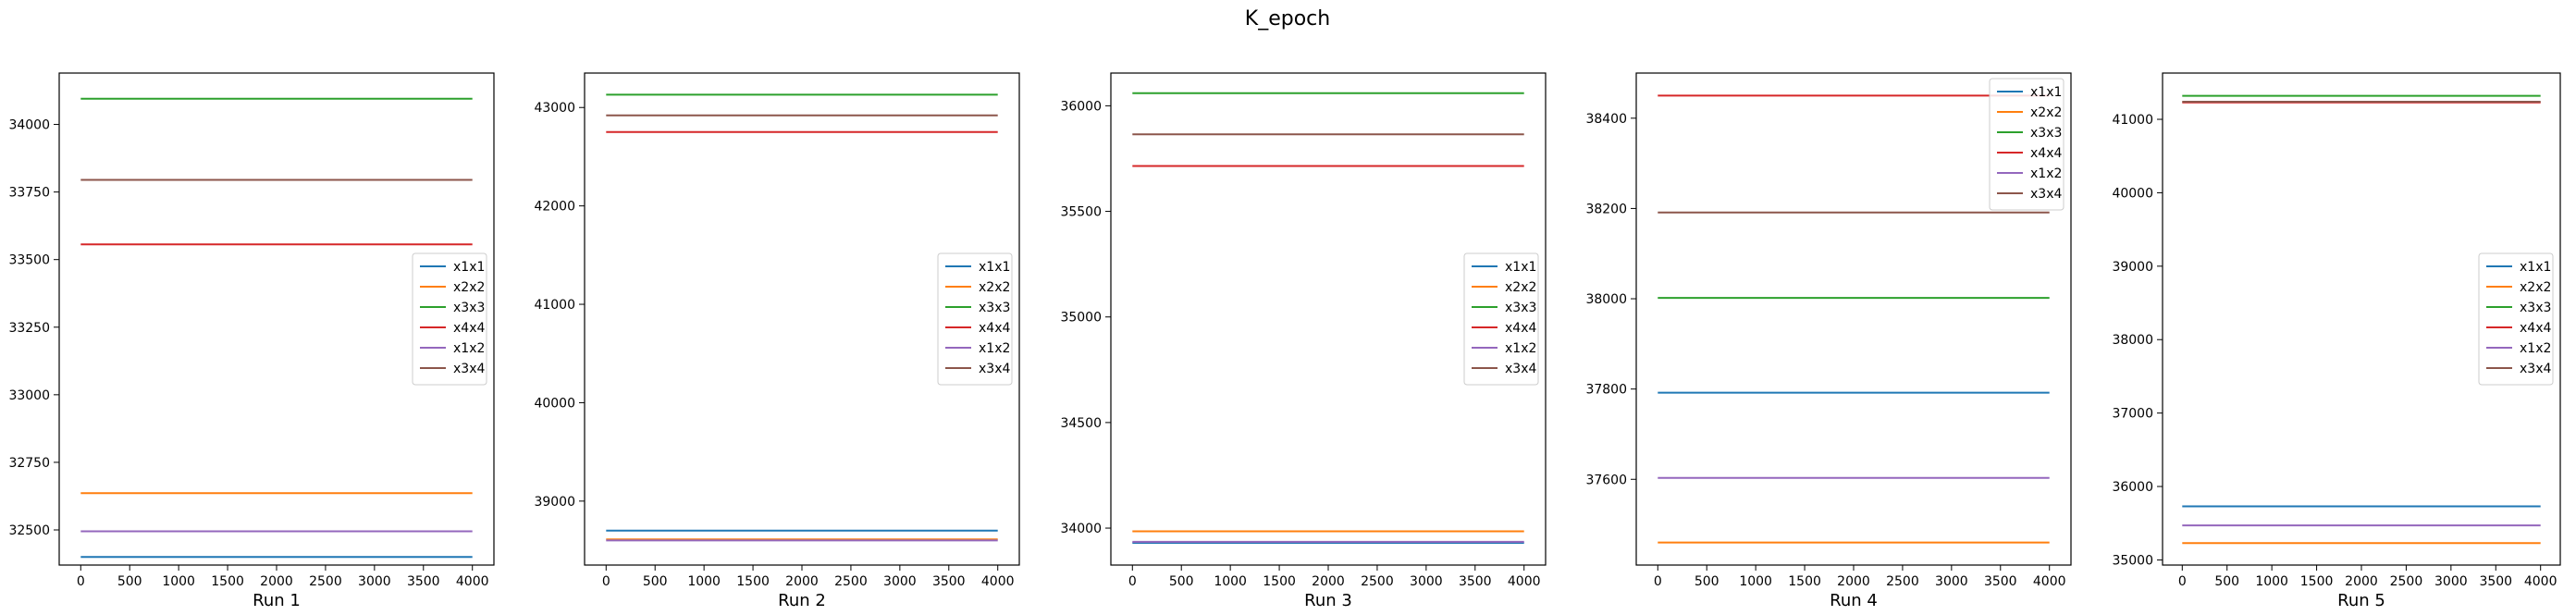 Image resolution: width=2576 pixels, height=615 pixels. What do you see at coordinates (29, 395) in the screenshot?
I see `y-tick-label: 33000` at bounding box center [29, 395].